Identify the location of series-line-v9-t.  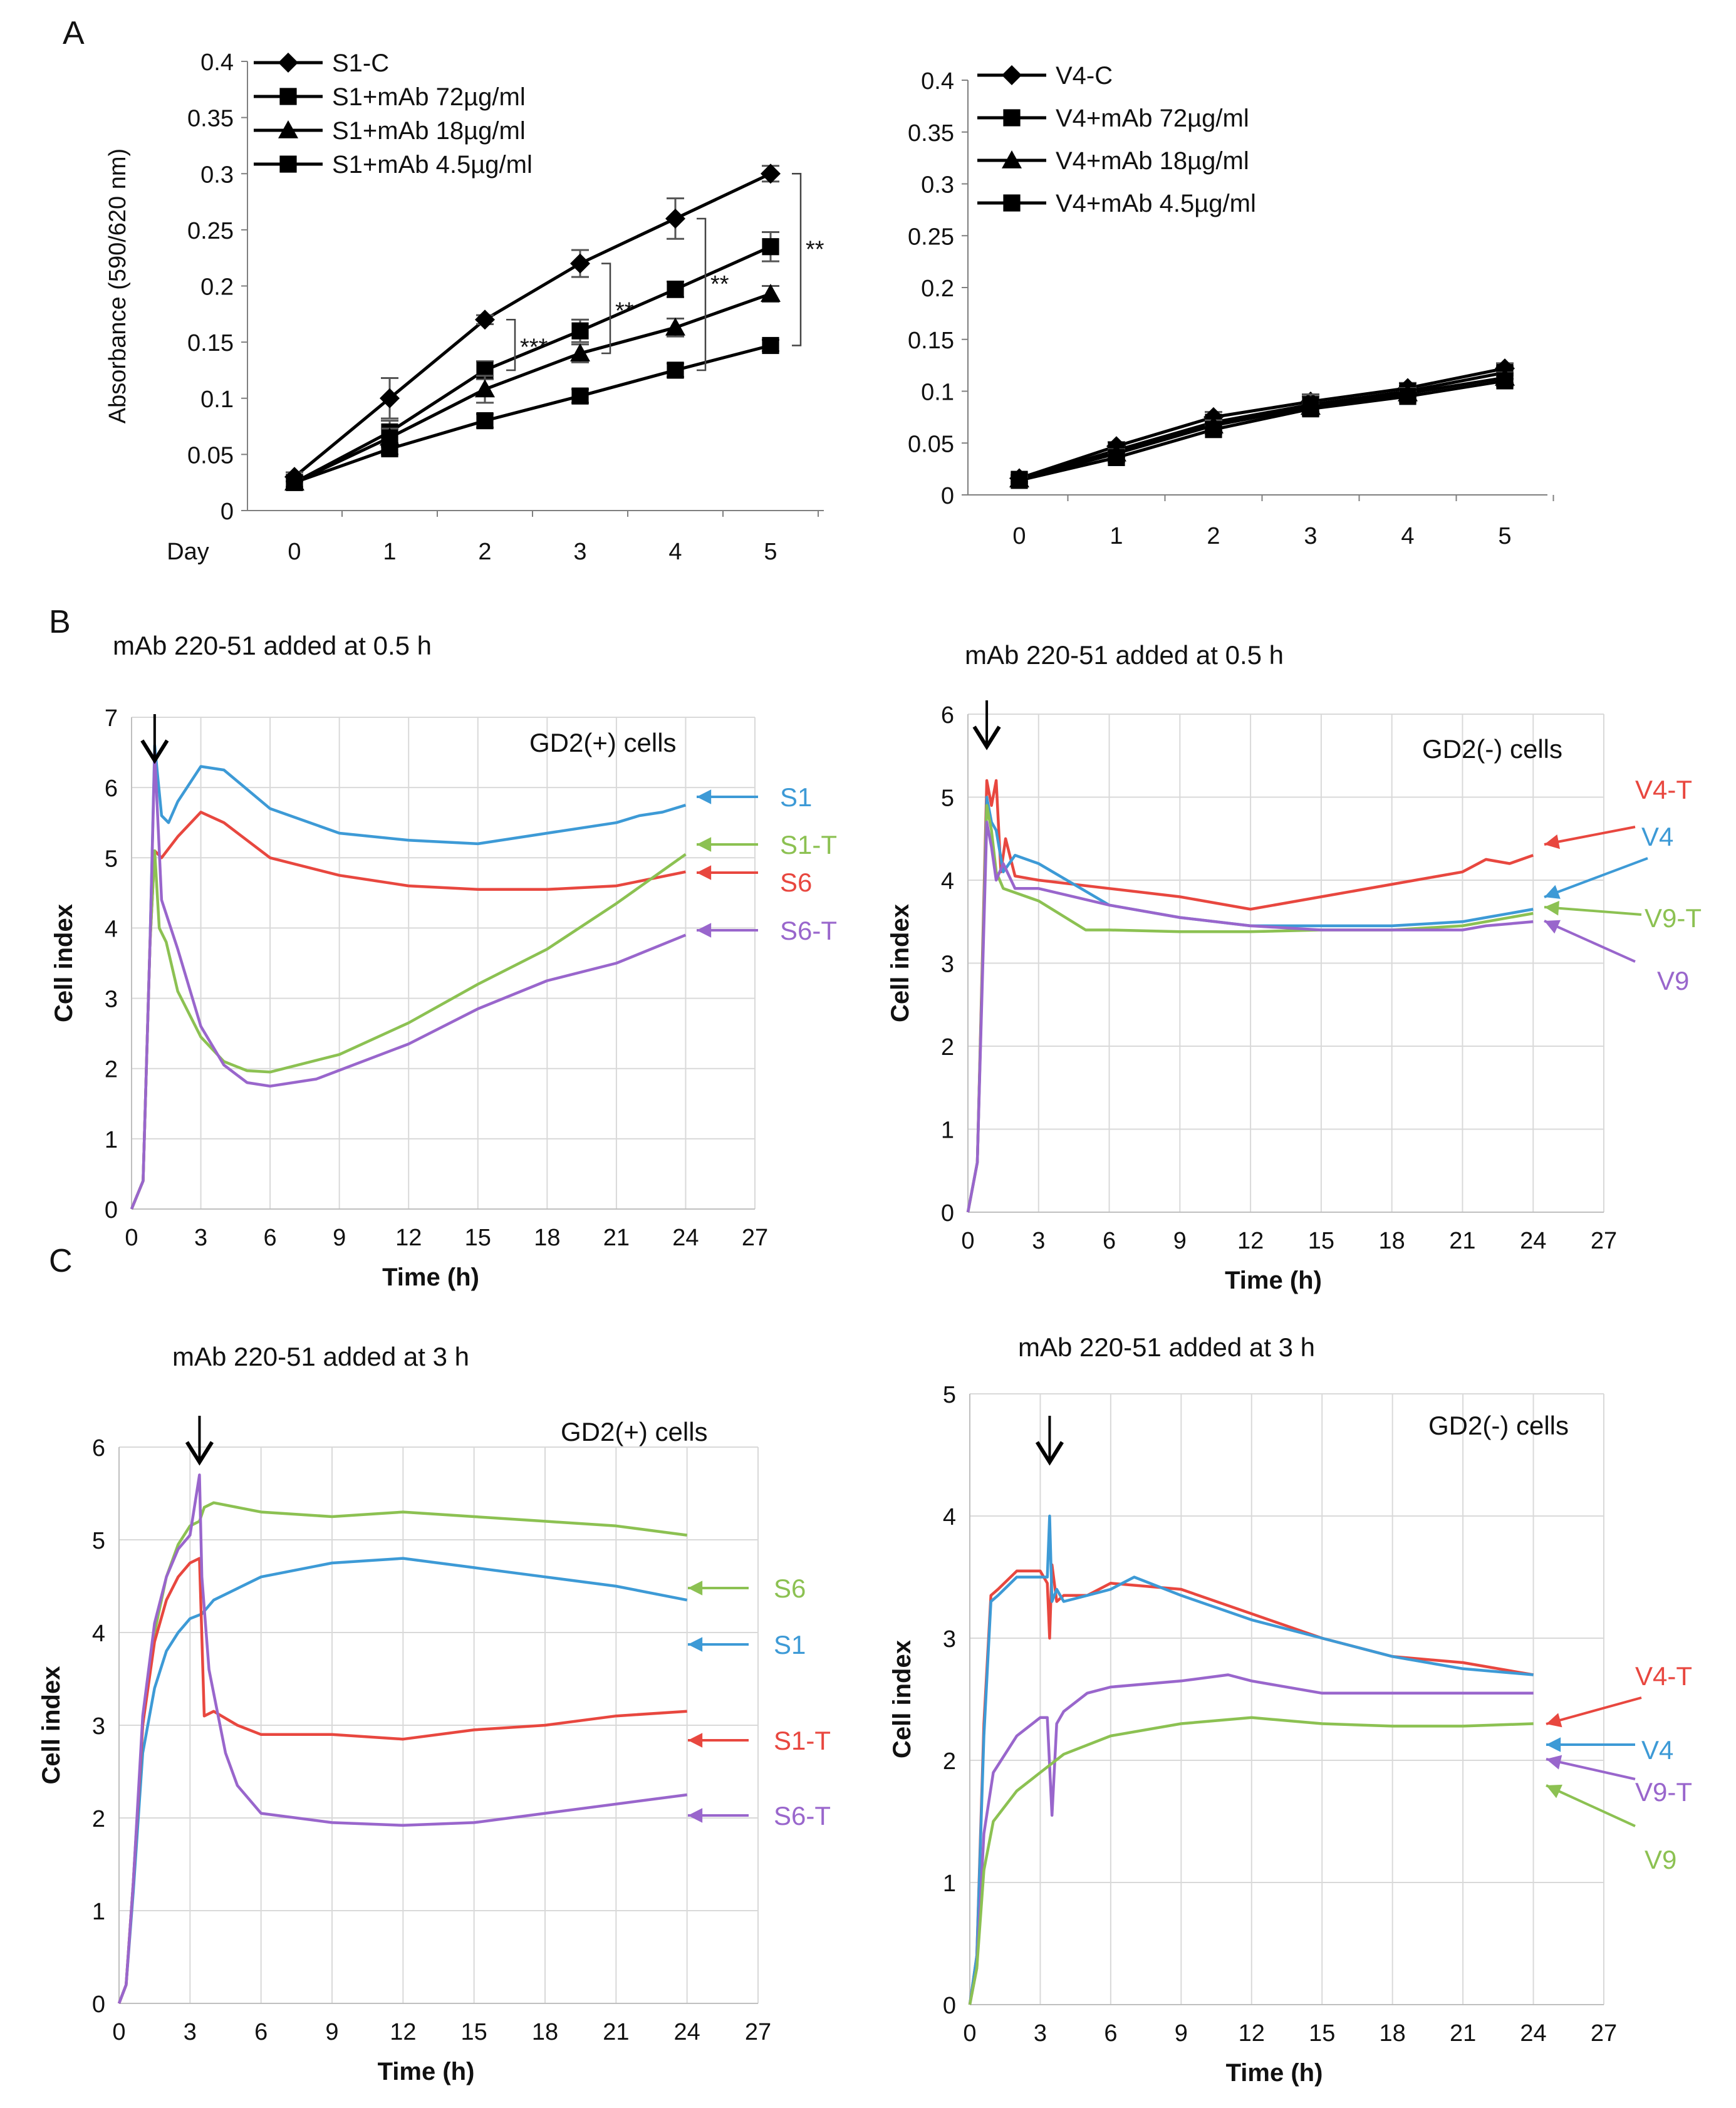
(1251, 1839).